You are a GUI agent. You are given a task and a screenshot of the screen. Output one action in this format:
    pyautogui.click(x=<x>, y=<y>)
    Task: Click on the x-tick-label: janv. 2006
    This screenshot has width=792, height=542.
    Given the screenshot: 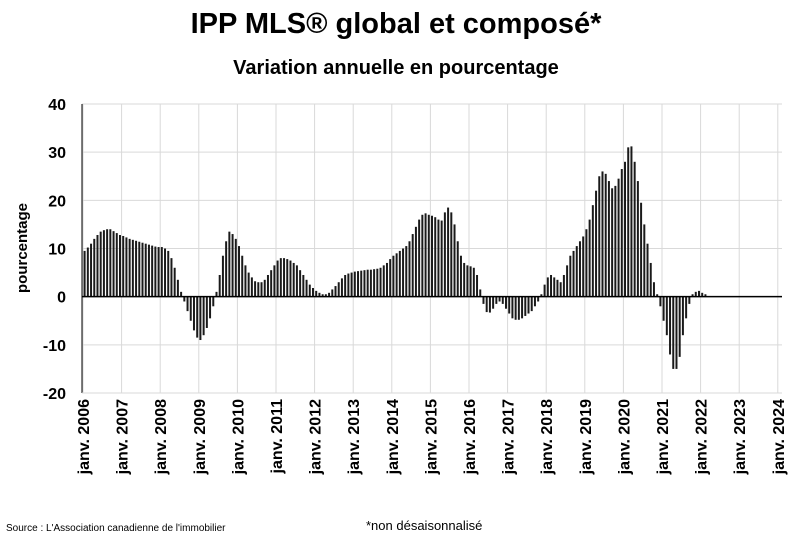 What is the action you would take?
    pyautogui.click(x=84, y=437)
    